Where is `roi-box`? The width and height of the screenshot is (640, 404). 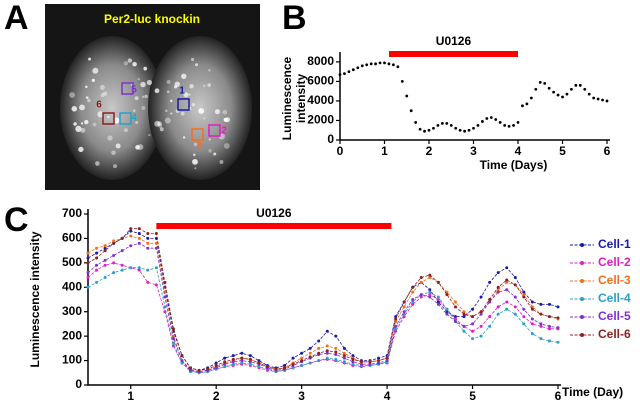
roi-box is located at coordinates (127, 88).